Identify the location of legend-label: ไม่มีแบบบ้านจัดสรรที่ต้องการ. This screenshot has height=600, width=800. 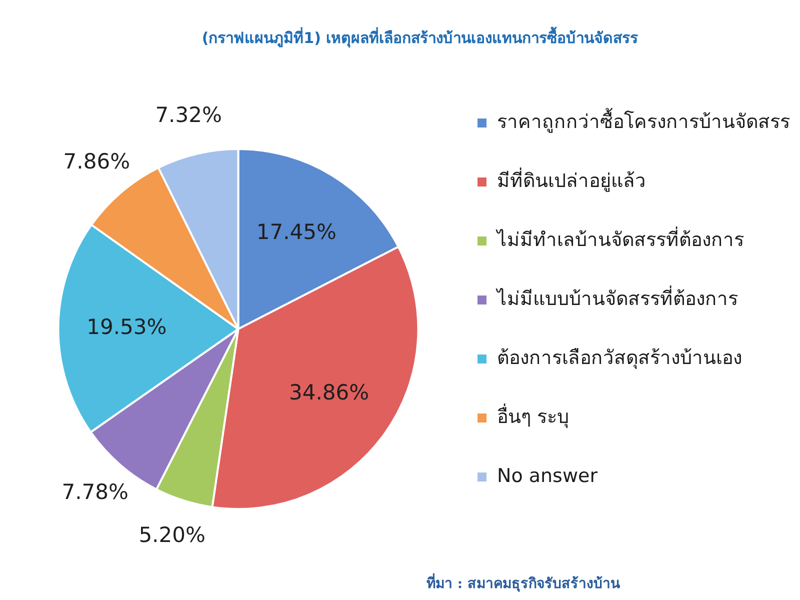
(616, 297).